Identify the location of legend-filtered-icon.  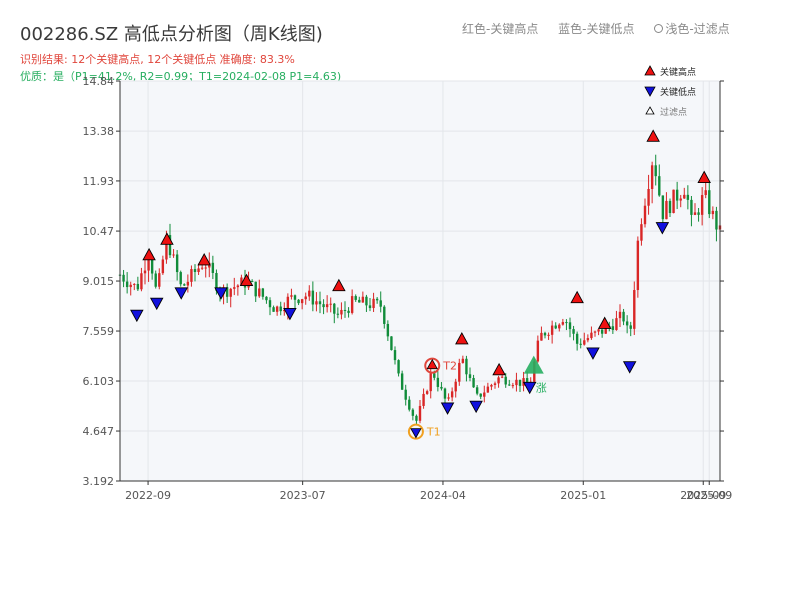
(650, 110).